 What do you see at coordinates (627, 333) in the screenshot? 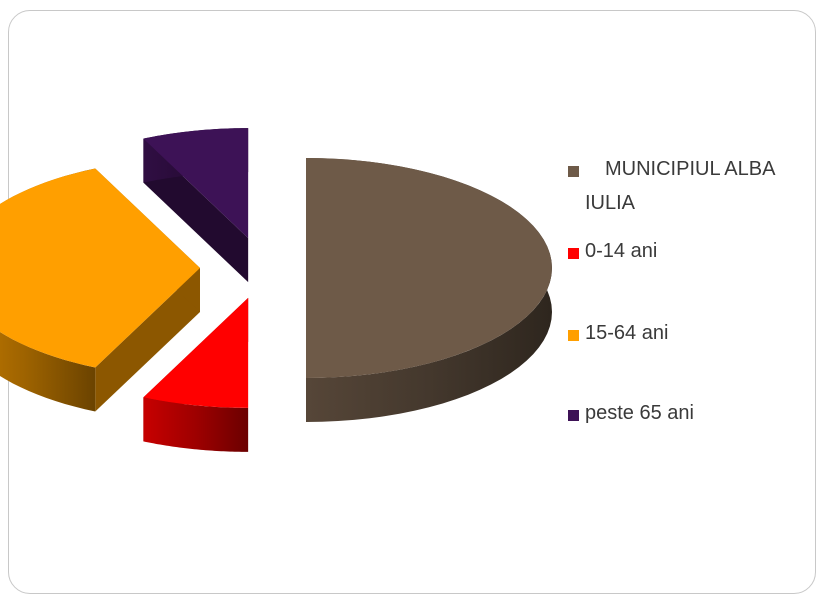
I see `legend-label: 15-64 ani` at bounding box center [627, 333].